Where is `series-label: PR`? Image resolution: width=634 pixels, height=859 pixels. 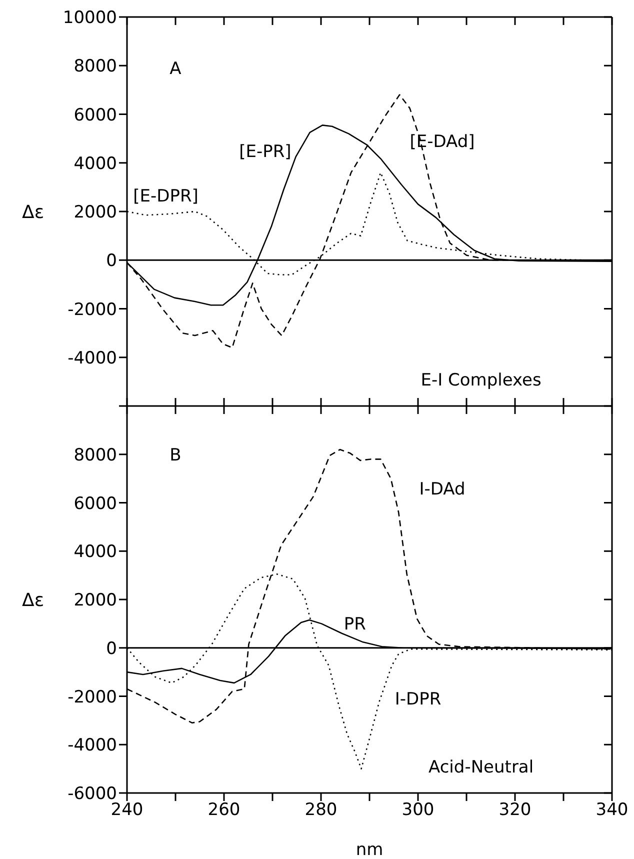
series-label: PR is located at coordinates (355, 624).